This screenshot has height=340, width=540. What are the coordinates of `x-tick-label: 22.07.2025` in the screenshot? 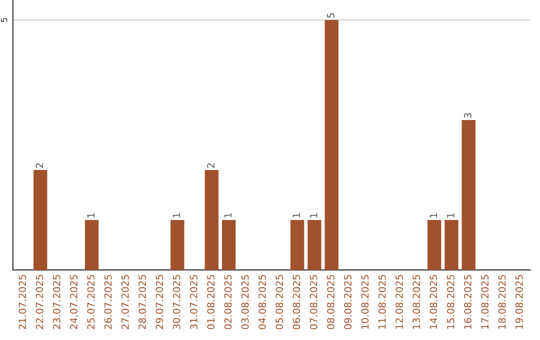 It's located at (40, 302).